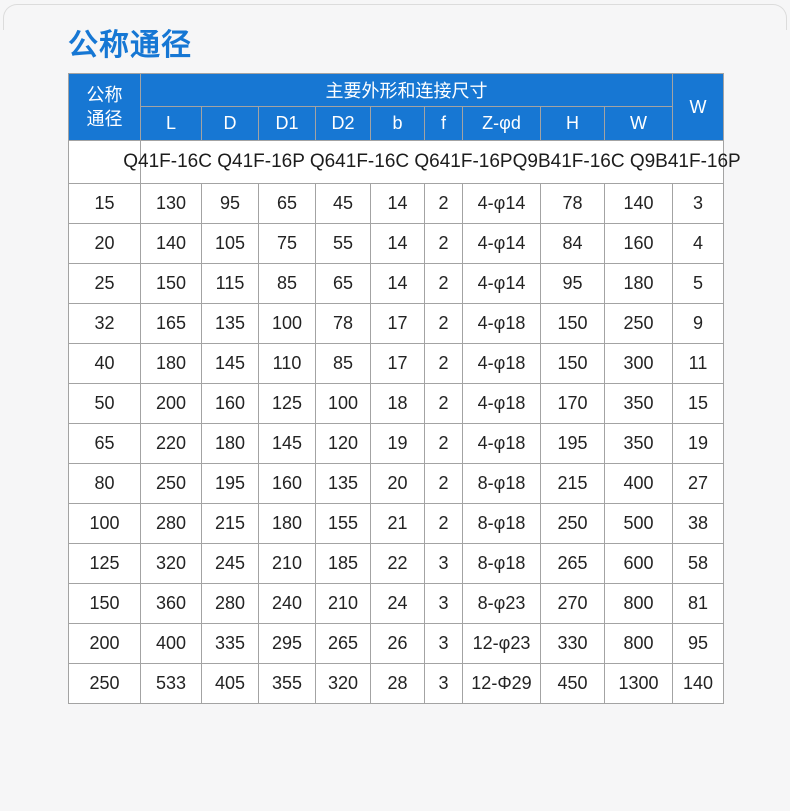 This screenshot has width=790, height=811. What do you see at coordinates (230, 243) in the screenshot?
I see `table-cell: 105` at bounding box center [230, 243].